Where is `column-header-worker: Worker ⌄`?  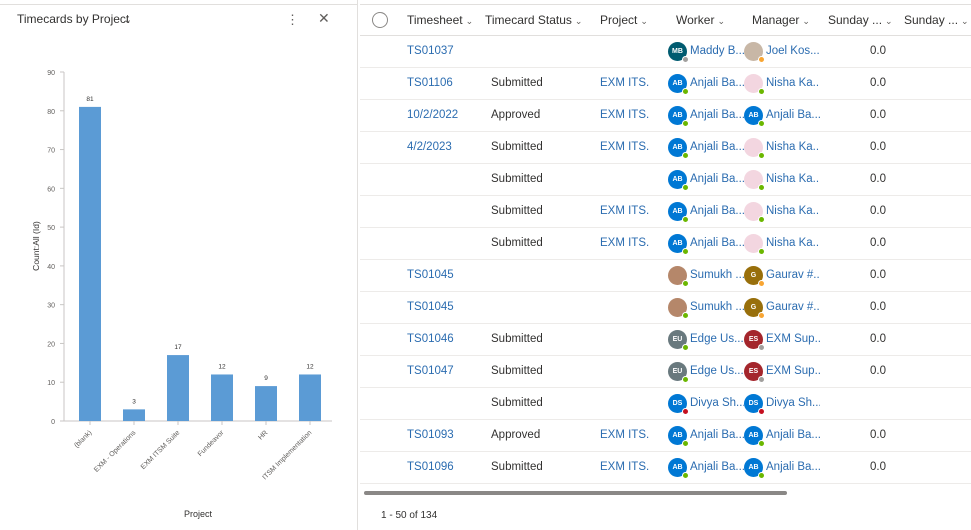
column-header-worker: Worker ⌄ is located at coordinates (700, 20).